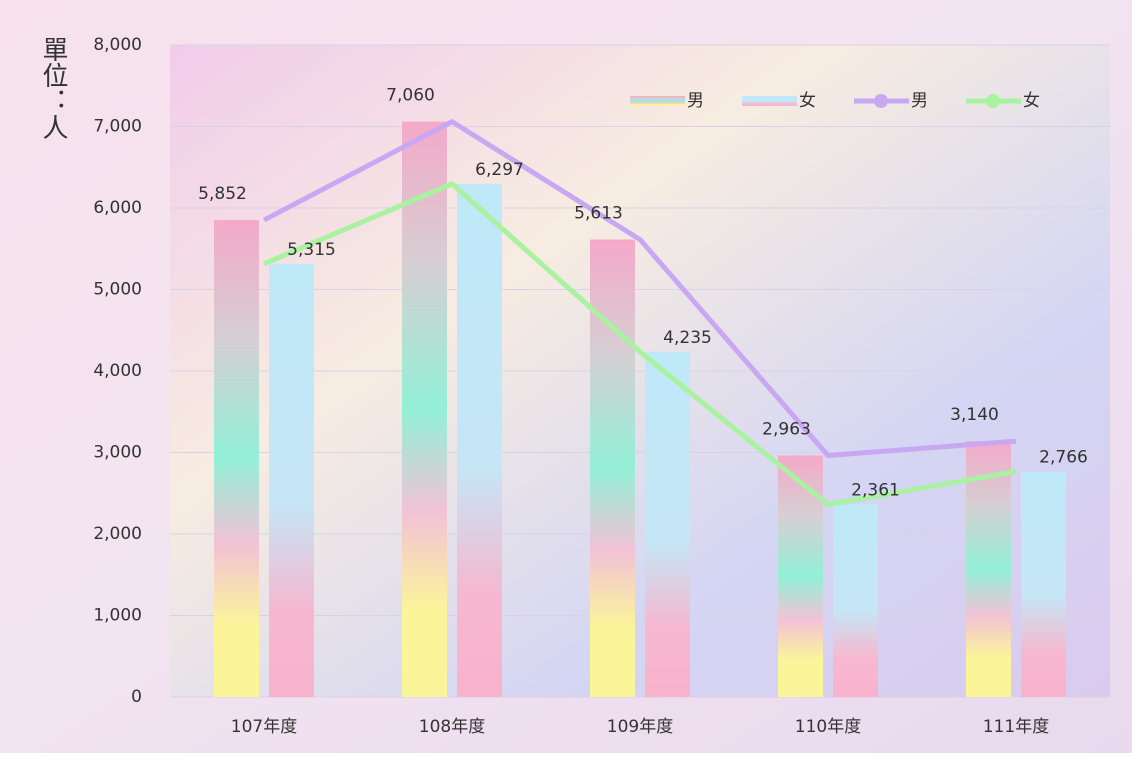 This screenshot has height=757, width=1132. Describe the element at coordinates (875, 491) in the screenshot. I see `data-label: 2,361` at that location.